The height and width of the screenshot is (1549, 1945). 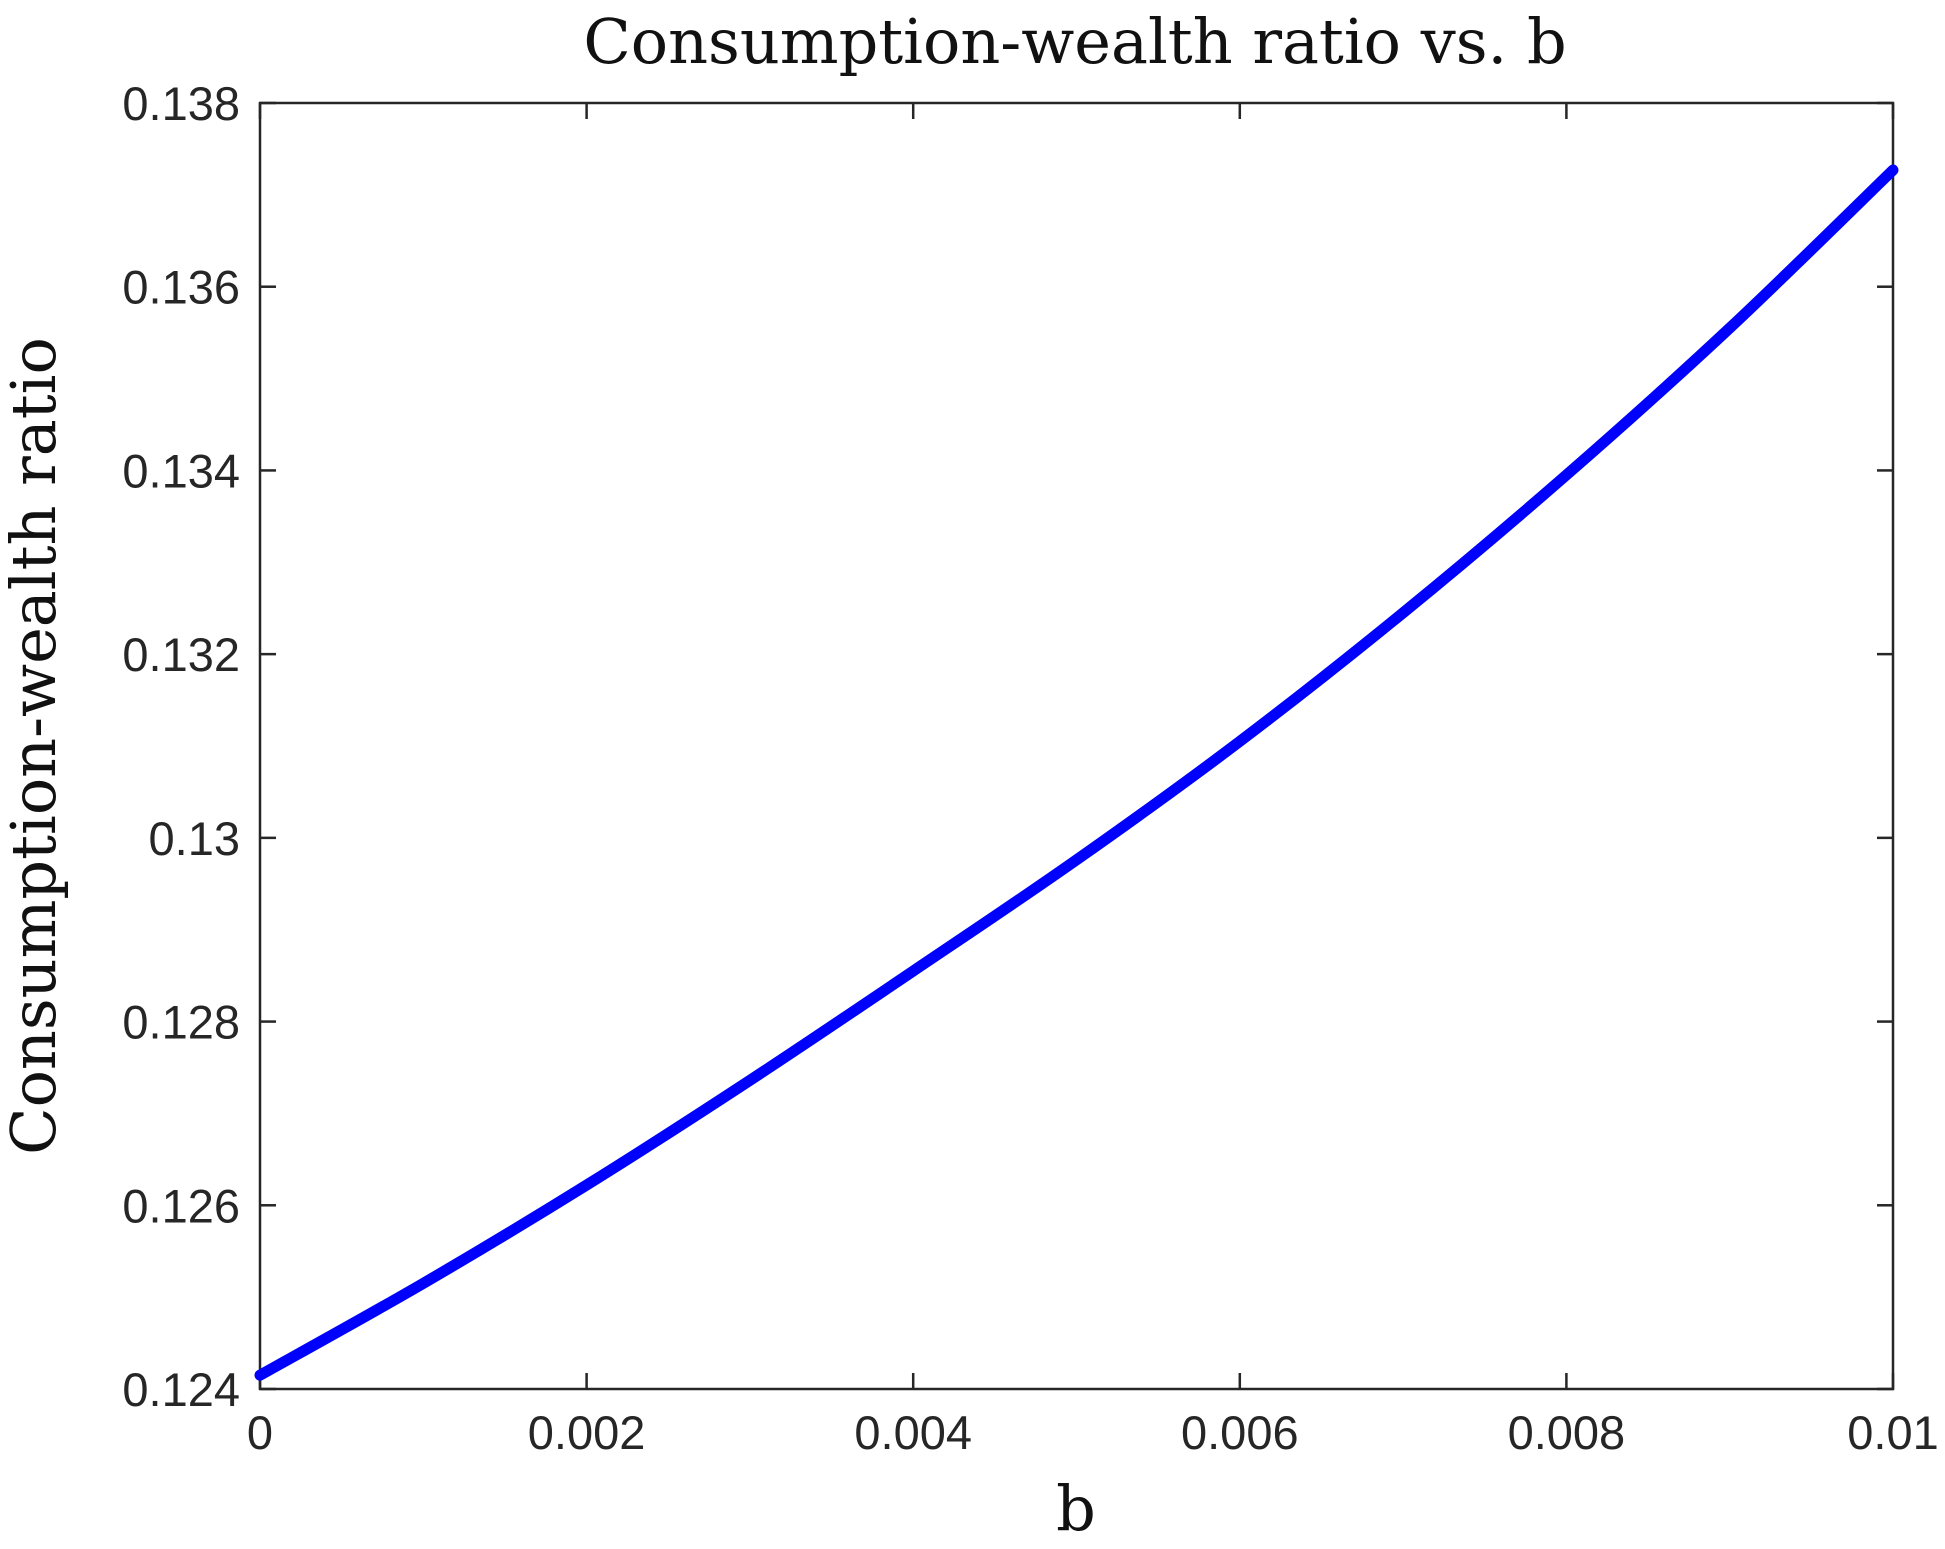 I want to click on x-axis-label: b, so click(x=1076, y=1508).